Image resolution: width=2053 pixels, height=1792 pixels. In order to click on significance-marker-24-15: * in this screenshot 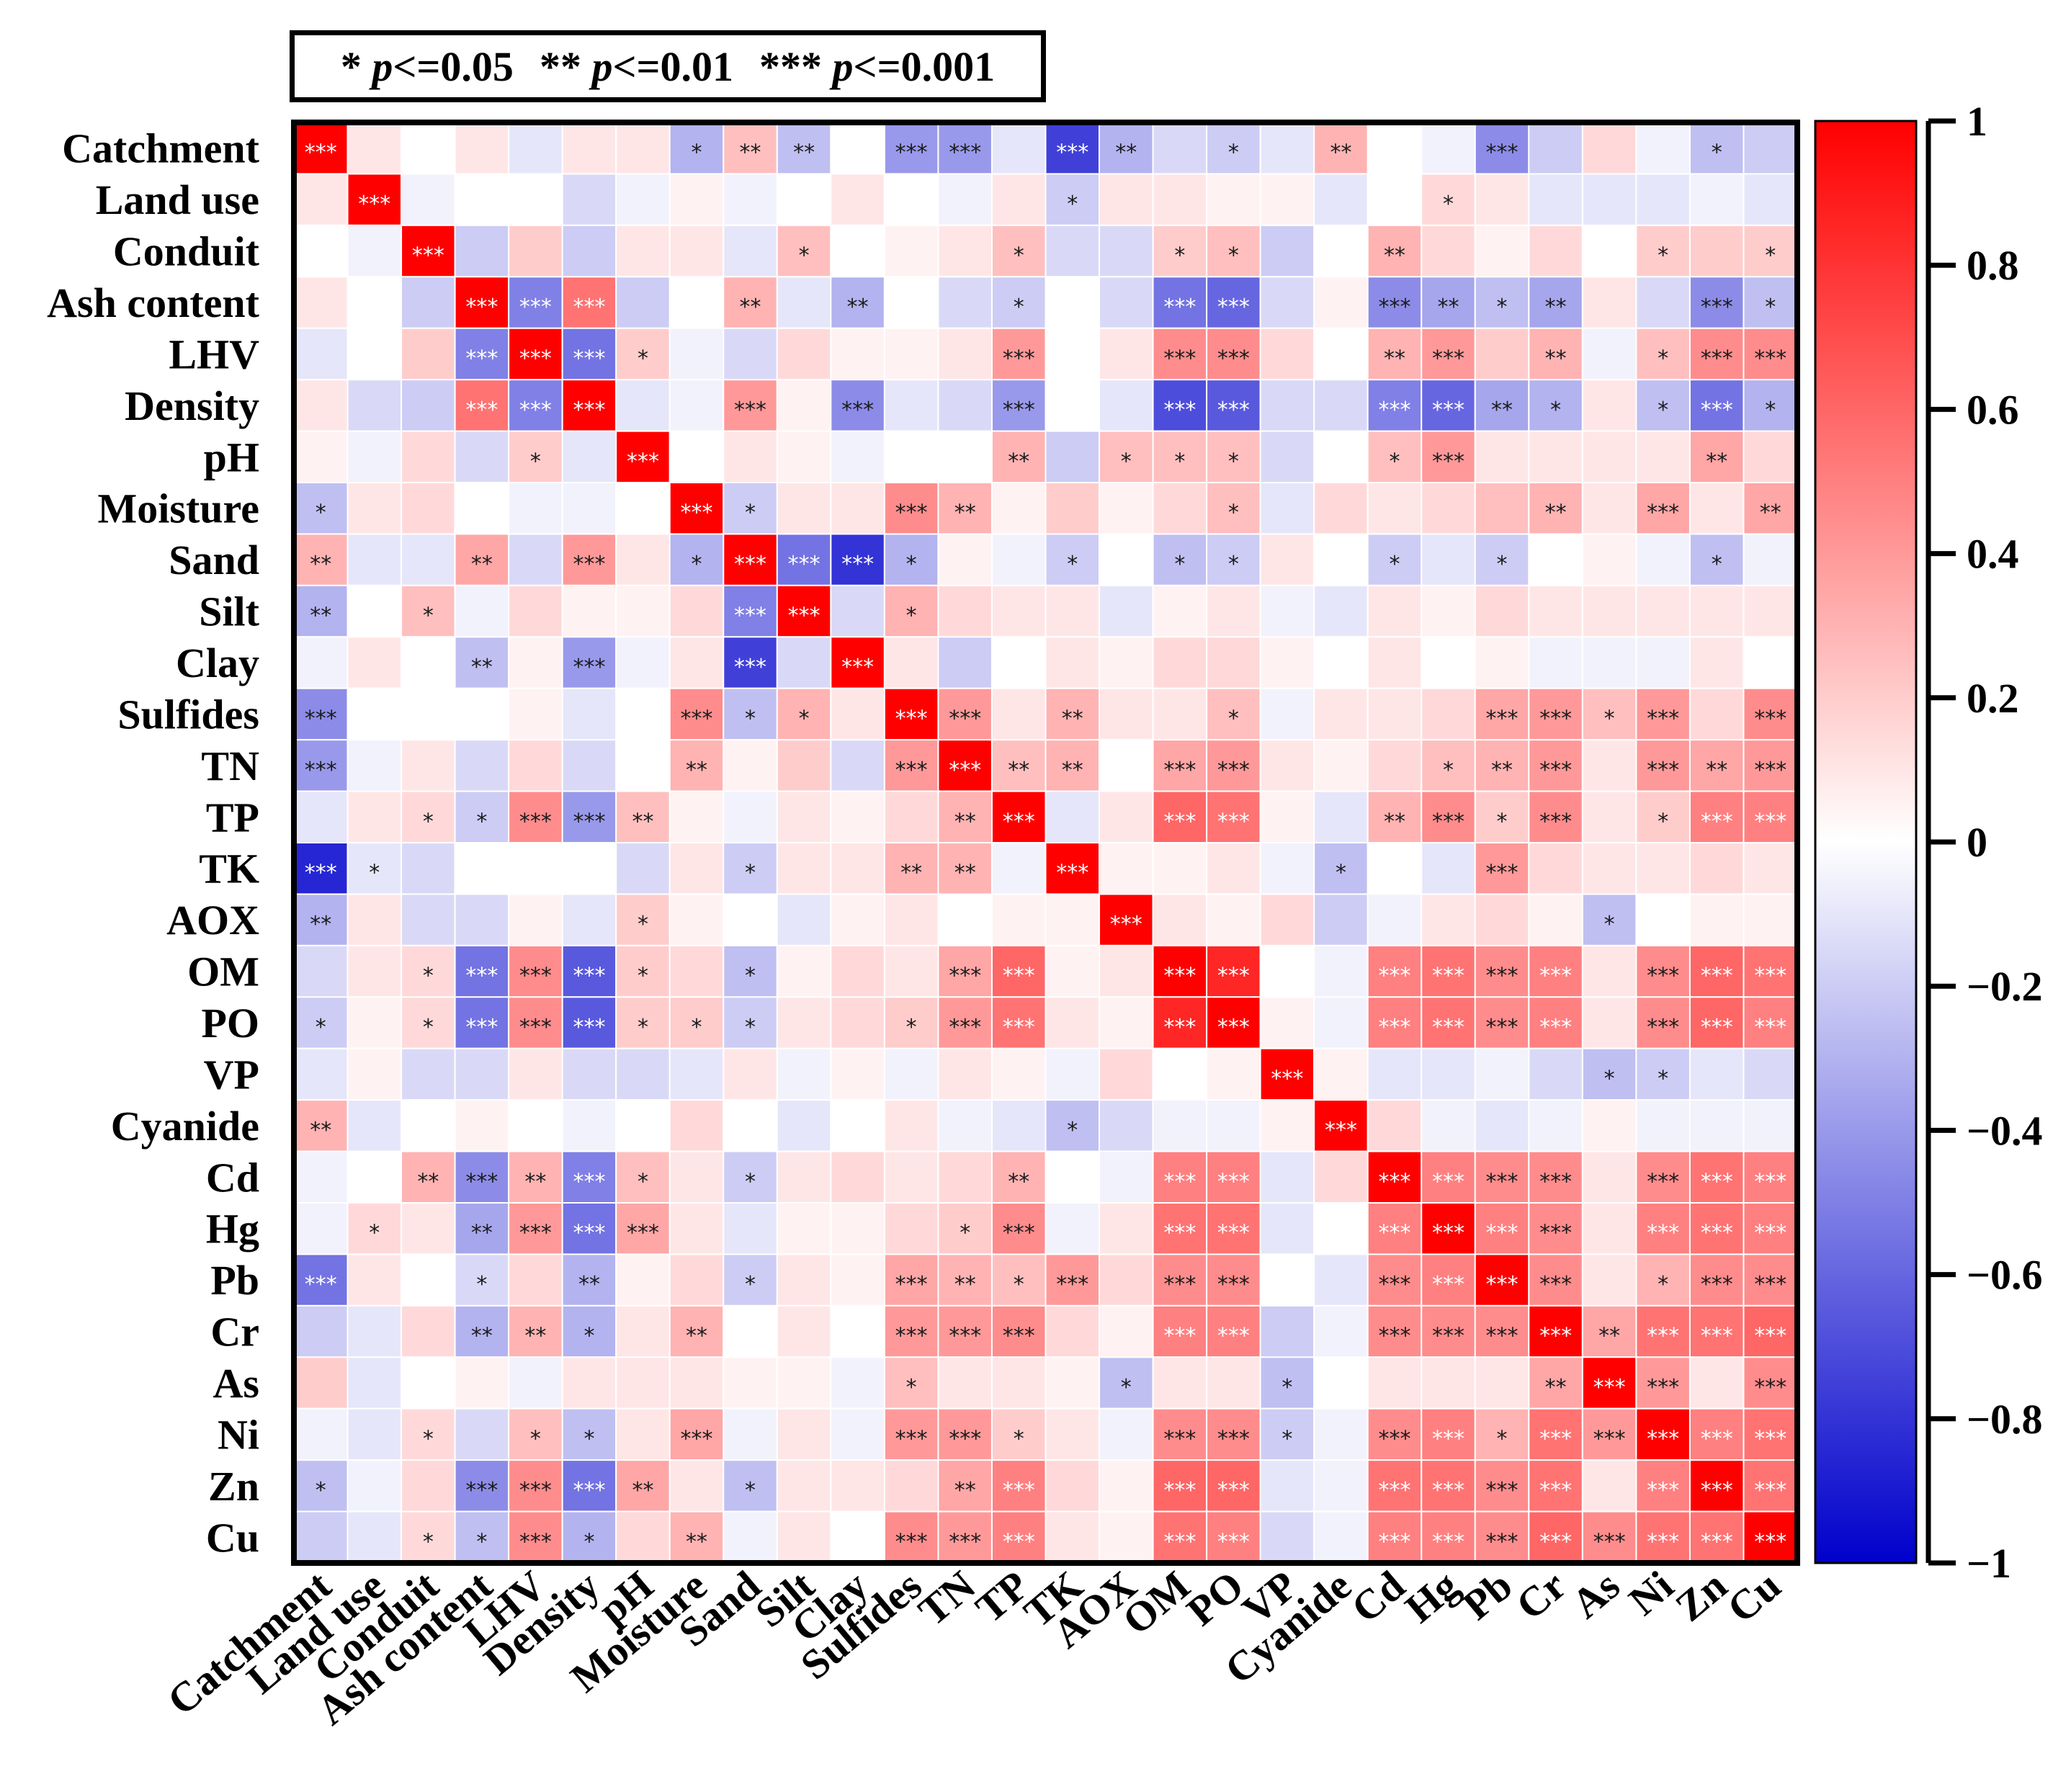, I will do `click(1126, 1388)`.